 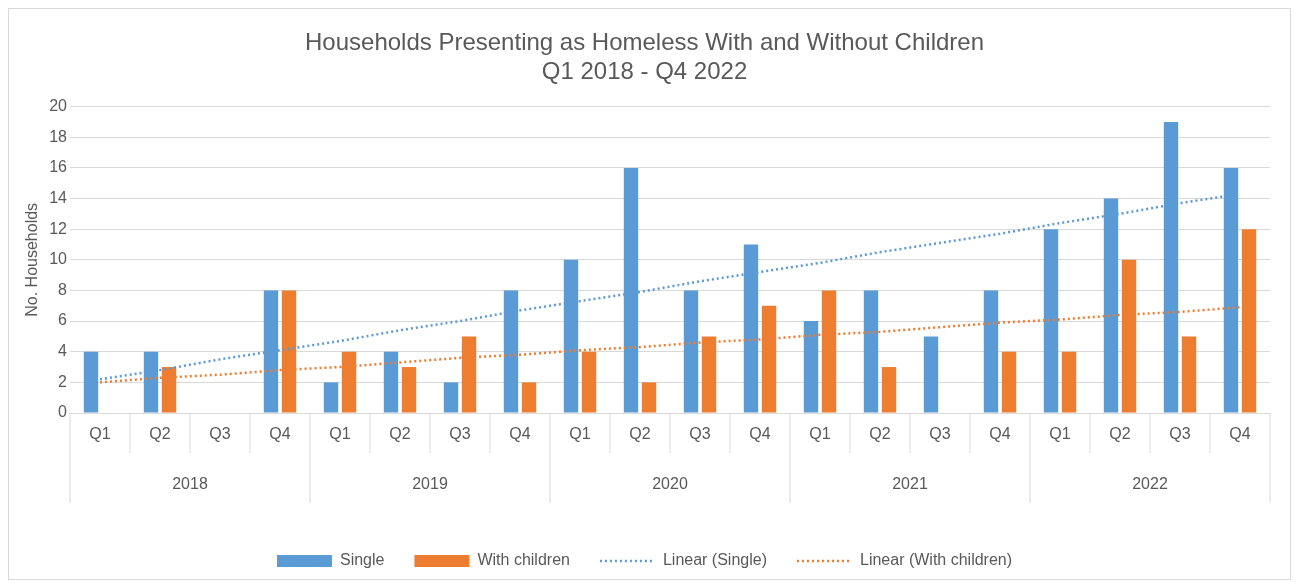 I want to click on y-tick-label: 18, so click(x=58, y=136).